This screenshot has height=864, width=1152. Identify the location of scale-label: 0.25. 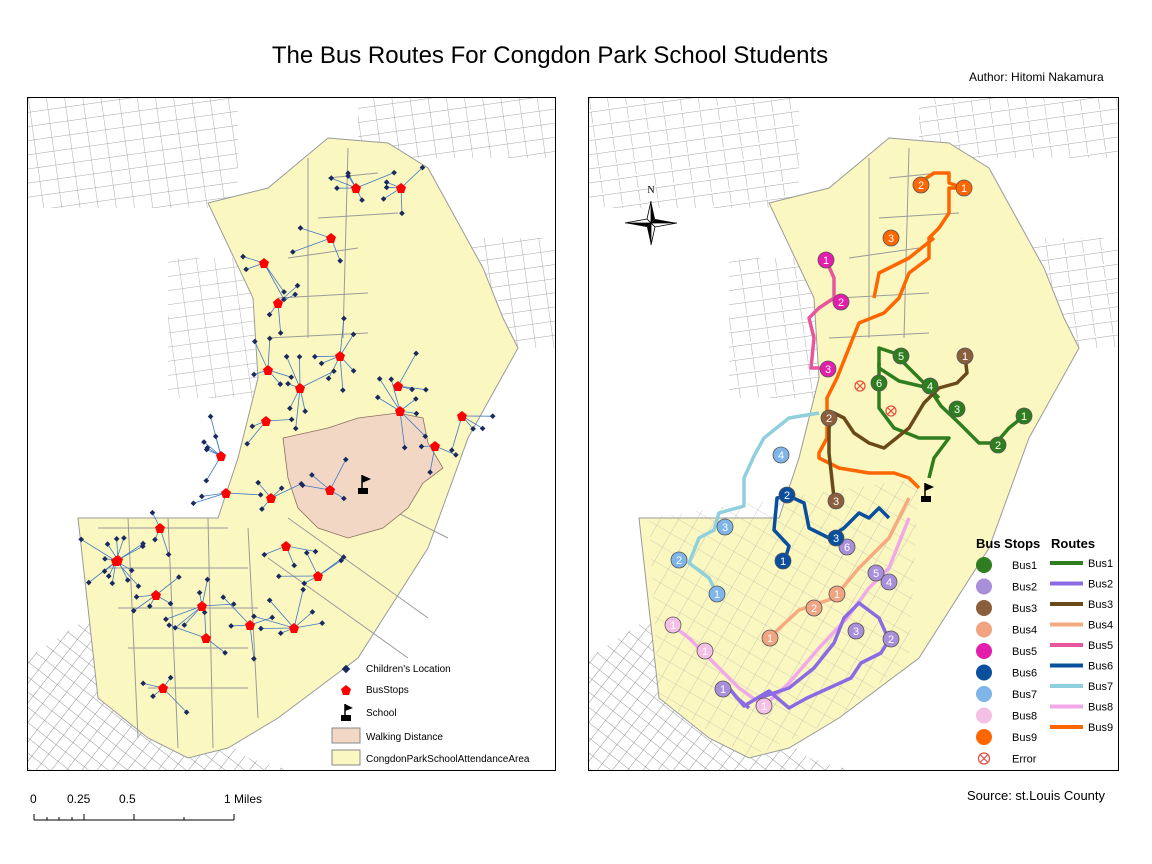
(79, 799).